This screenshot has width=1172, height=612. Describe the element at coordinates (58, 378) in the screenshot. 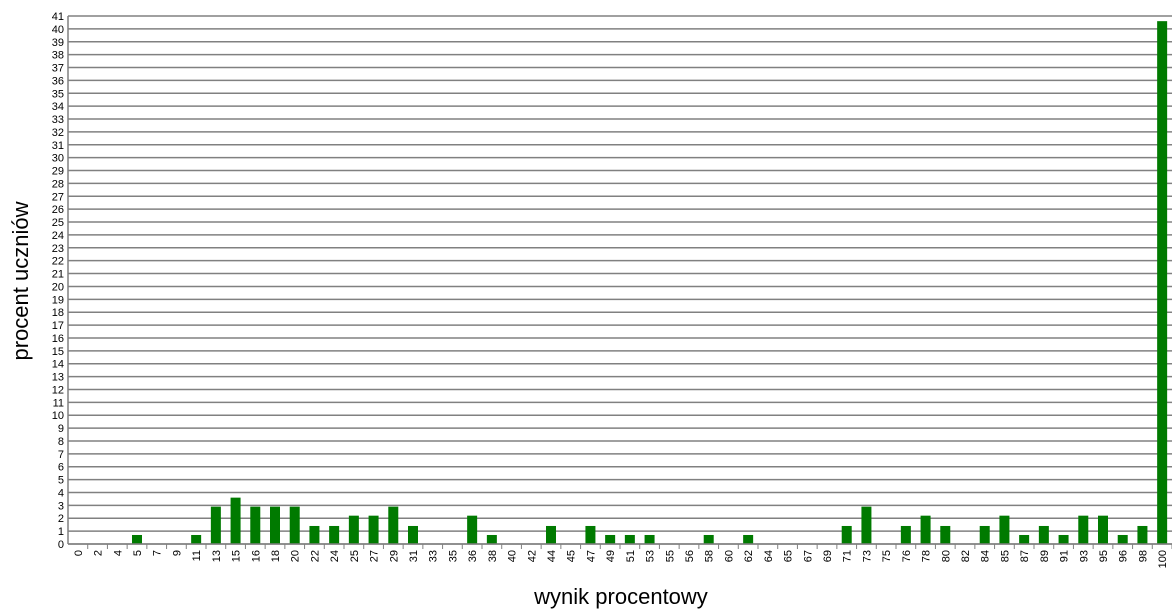

I see `y-tick-label: 13` at that location.